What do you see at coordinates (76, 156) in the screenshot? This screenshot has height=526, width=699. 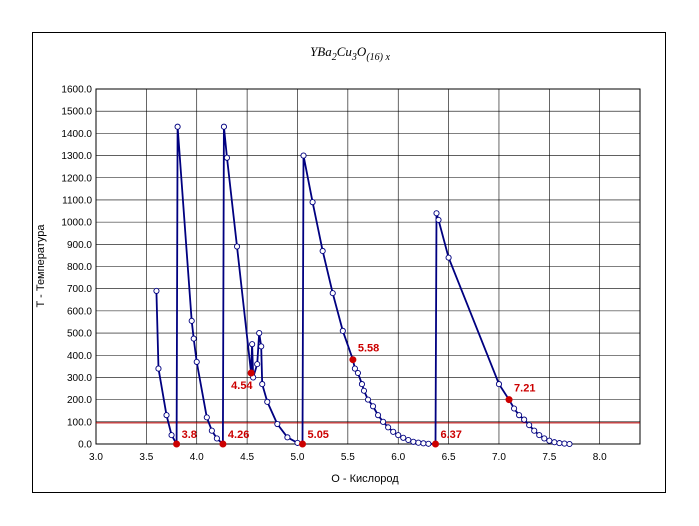 I see `y-tick-label: 1300.0` at bounding box center [76, 156].